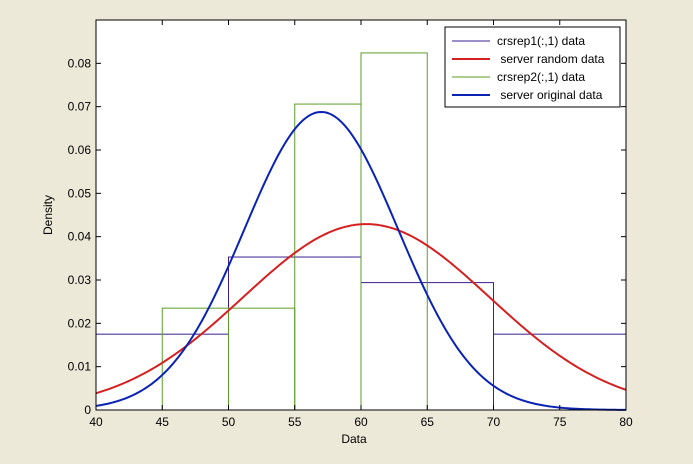  Describe the element at coordinates (229, 422) in the screenshot. I see `x-tick-label: 50` at that location.